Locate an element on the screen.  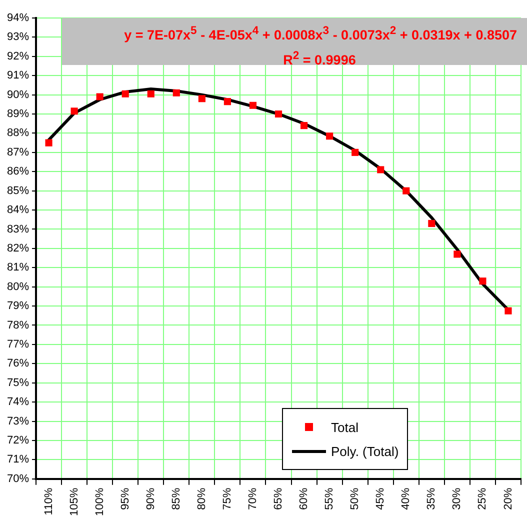
y-tick-label: 80% is located at coordinates (18, 286).